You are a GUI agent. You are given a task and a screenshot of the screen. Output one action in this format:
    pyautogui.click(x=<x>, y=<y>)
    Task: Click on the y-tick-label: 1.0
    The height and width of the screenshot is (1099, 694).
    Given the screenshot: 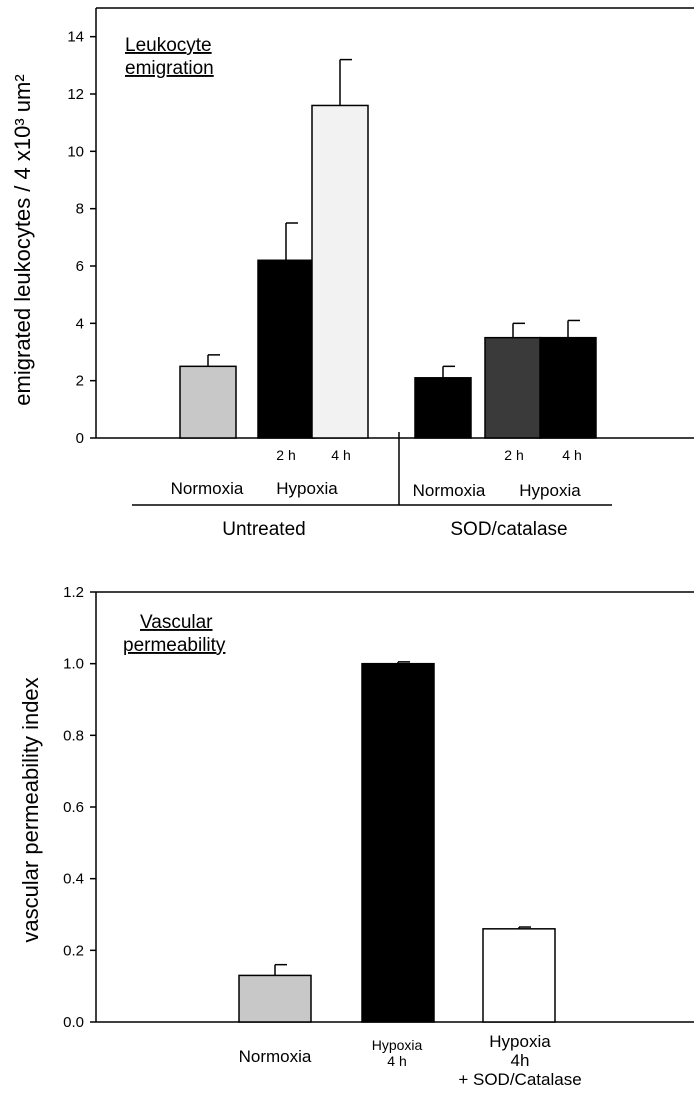 What is the action you would take?
    pyautogui.click(x=73, y=664)
    